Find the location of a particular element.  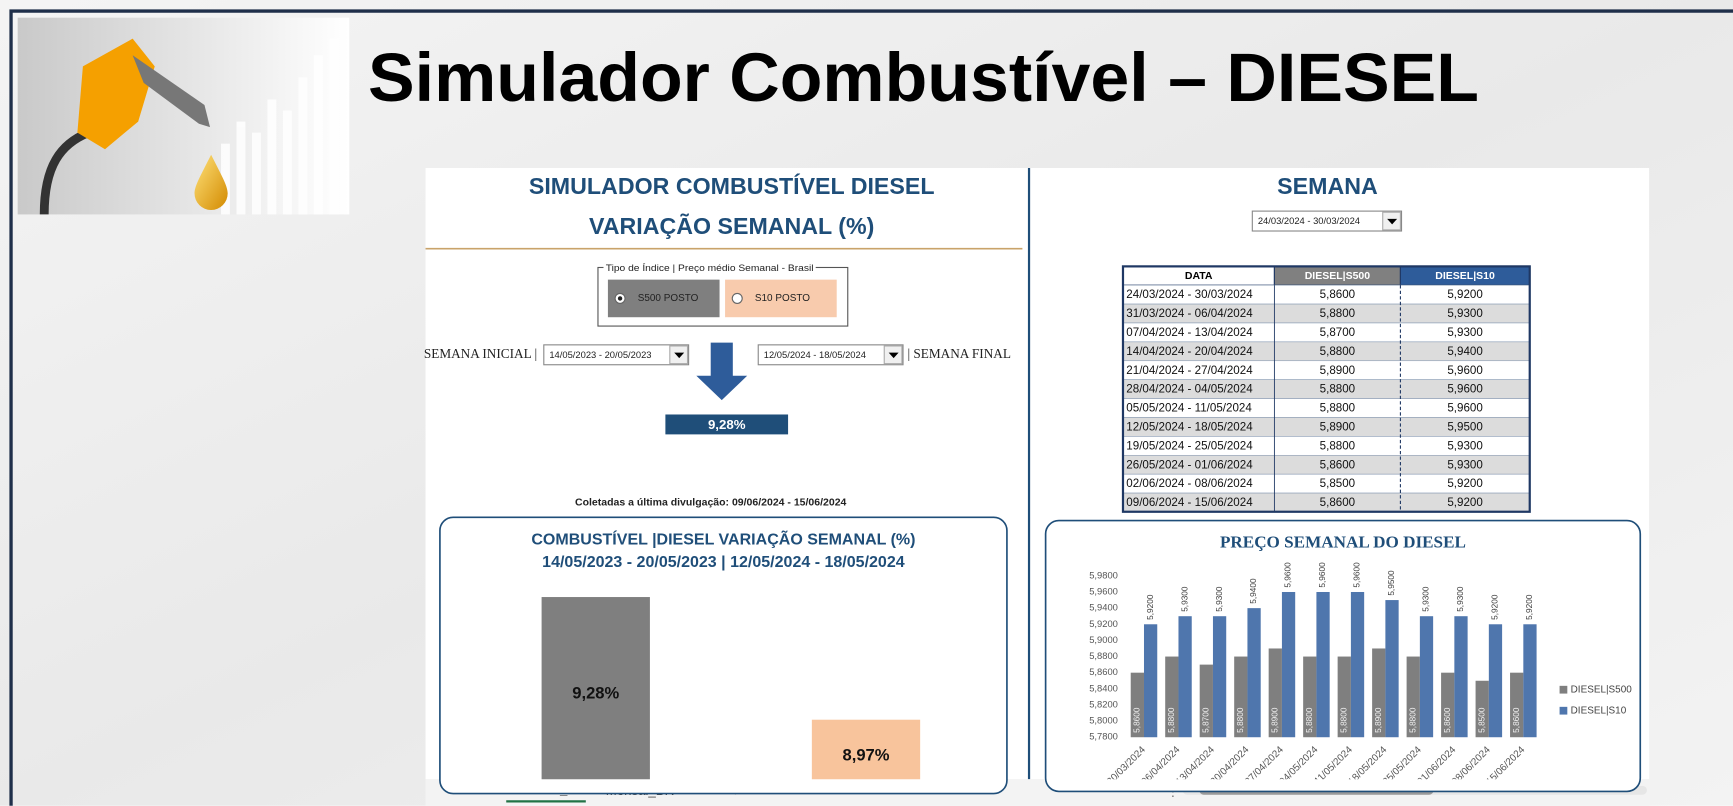

table-cell: 5,8500 is located at coordinates (1337, 483).